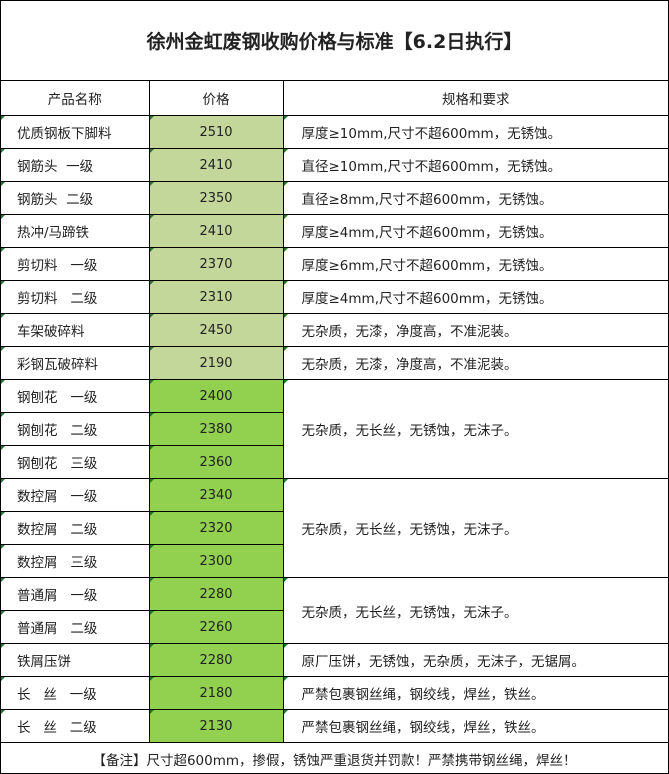  What do you see at coordinates (75, 726) in the screenshot?
I see `product-name-cell: 长 丝 二级` at bounding box center [75, 726].